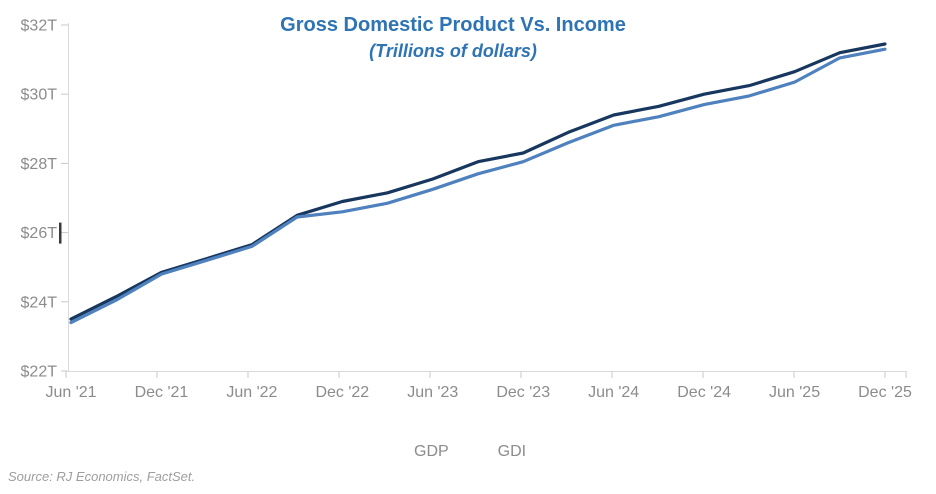 The height and width of the screenshot is (494, 936). I want to click on x-axis-label: Jun '24, so click(613, 392).